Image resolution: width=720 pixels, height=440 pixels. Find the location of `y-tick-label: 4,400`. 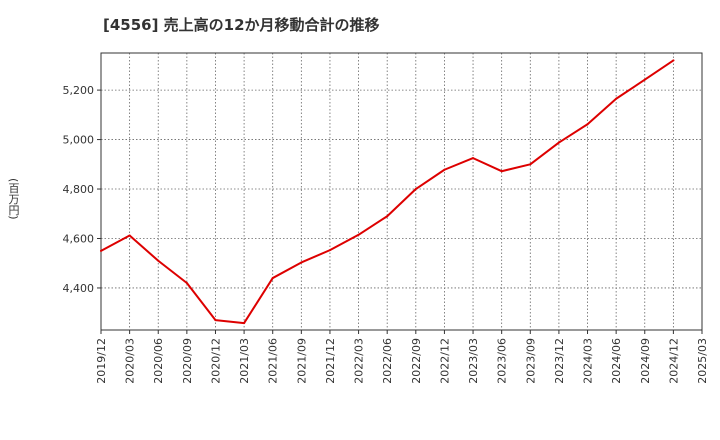

y-tick-label: 4,400 is located at coordinates (79, 288).